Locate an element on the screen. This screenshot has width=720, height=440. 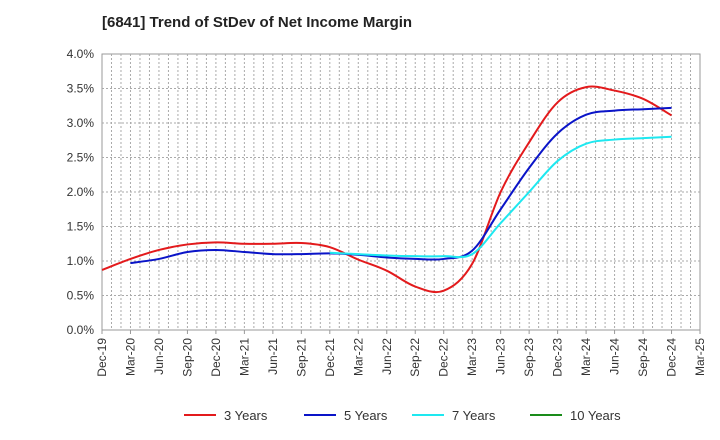
y-tick-label: 0.0% is located at coordinates (81, 330).